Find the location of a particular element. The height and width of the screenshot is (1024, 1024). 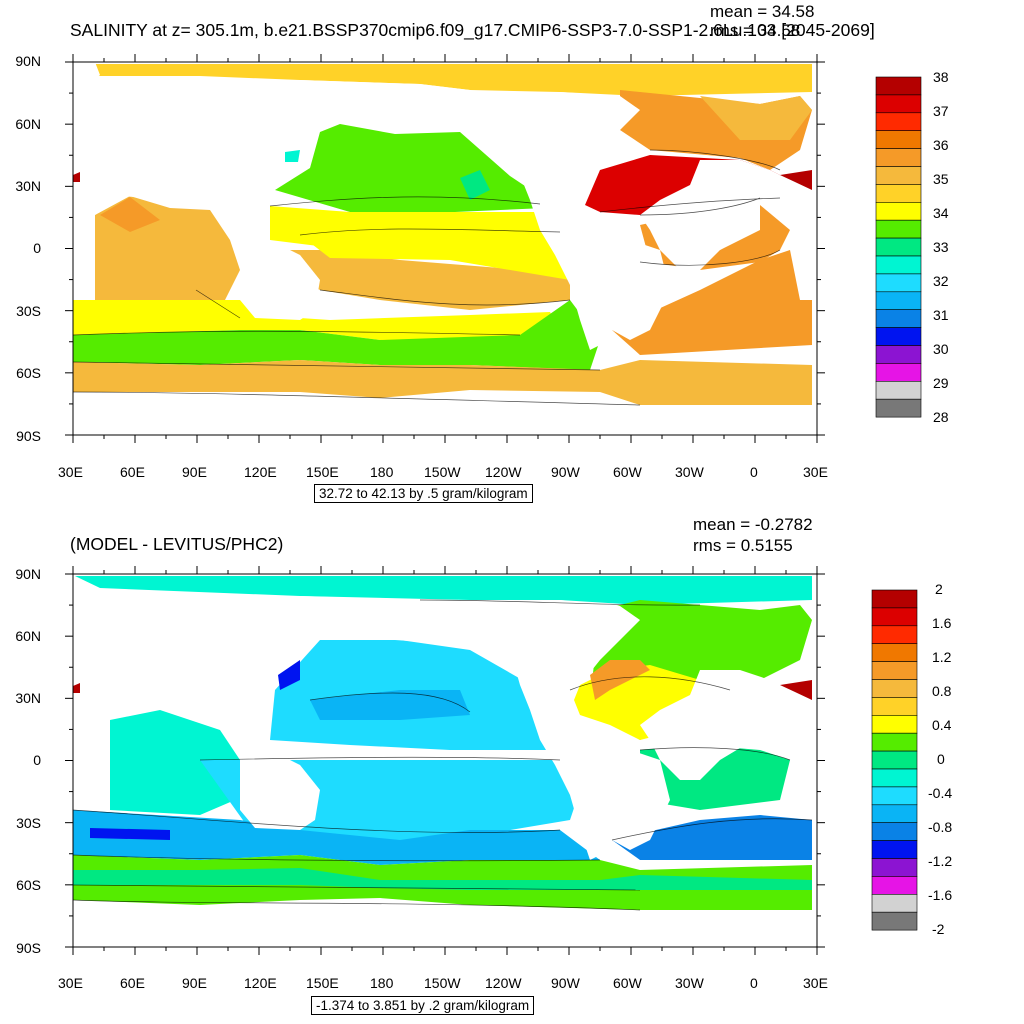

top-x-tick: 60E is located at coordinates (132, 472).